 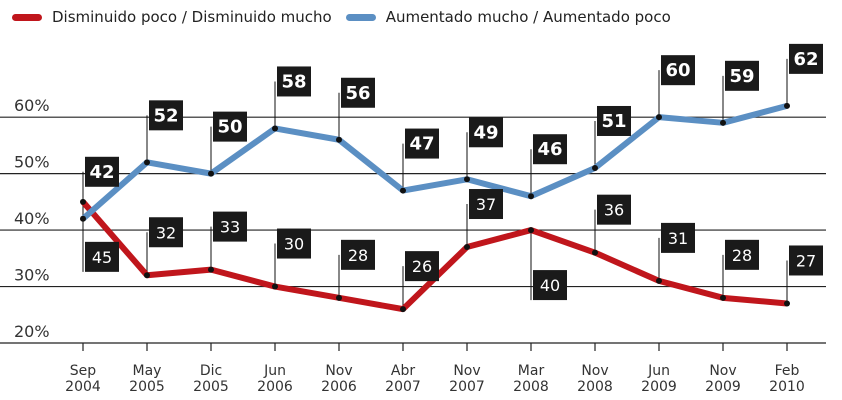 I want to click on y-tick-label: 40%, so click(x=32, y=218).